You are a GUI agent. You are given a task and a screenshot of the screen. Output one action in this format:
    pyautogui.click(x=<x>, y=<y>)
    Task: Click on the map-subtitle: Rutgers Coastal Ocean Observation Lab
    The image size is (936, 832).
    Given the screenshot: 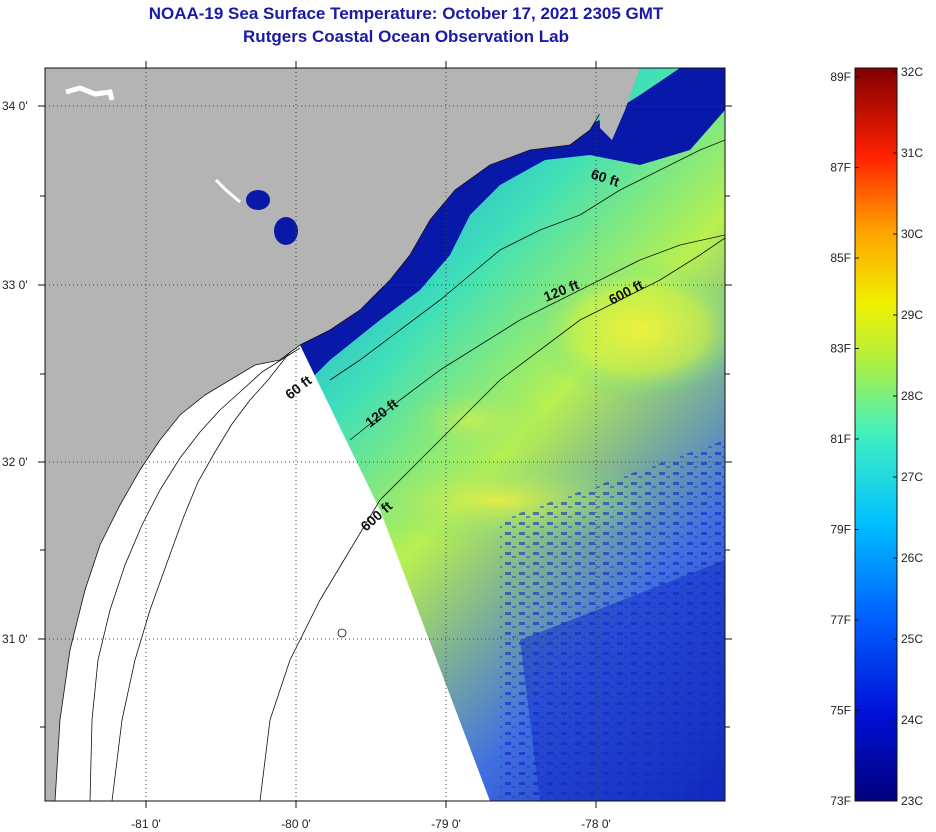 What is the action you would take?
    pyautogui.click(x=406, y=36)
    